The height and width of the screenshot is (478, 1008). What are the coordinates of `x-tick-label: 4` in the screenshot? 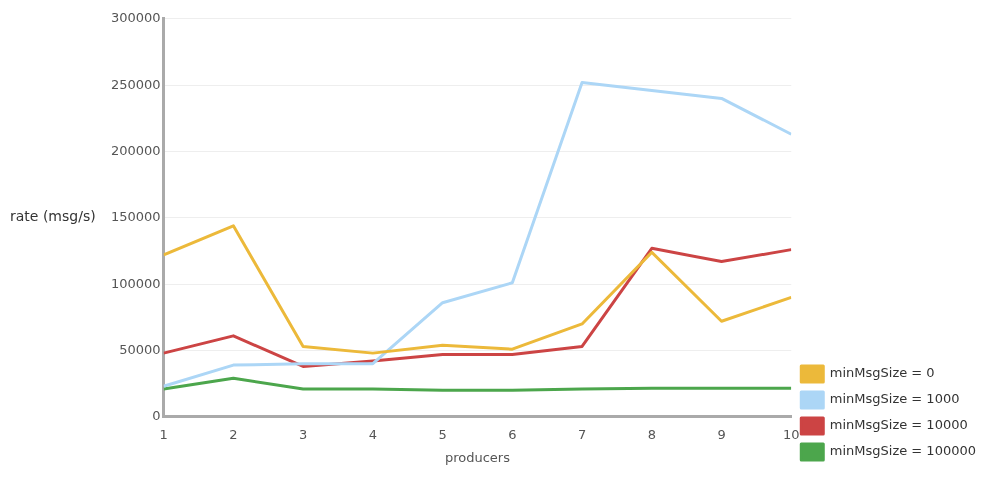 It's located at (372, 434).